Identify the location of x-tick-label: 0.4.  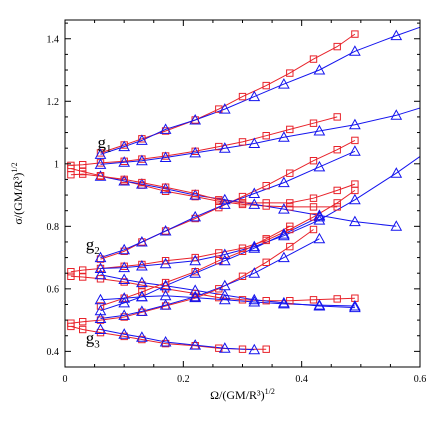
(301, 379).